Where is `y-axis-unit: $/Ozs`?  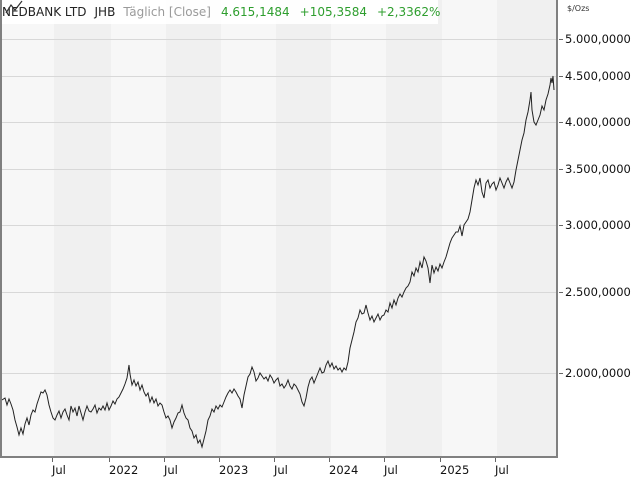 y-axis-unit: $/Ozs is located at coordinates (578, 8).